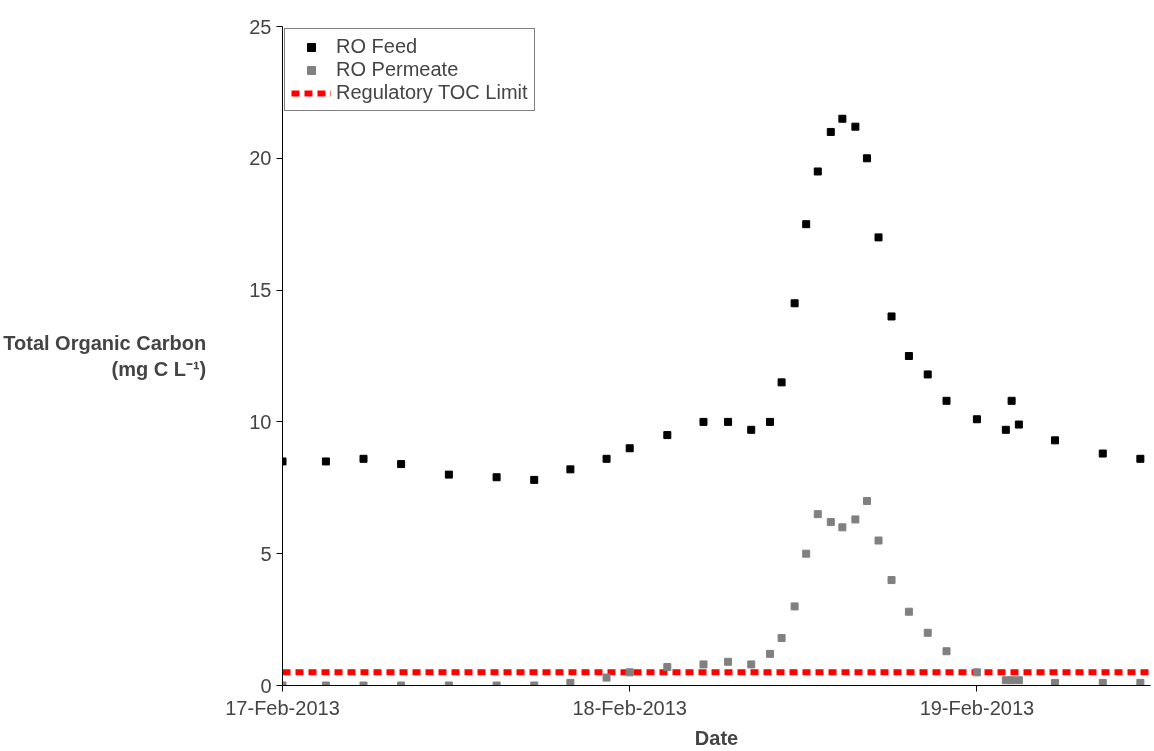 The image size is (1154, 751). What do you see at coordinates (260, 290) in the screenshot?
I see `y-tick-label: 15` at bounding box center [260, 290].